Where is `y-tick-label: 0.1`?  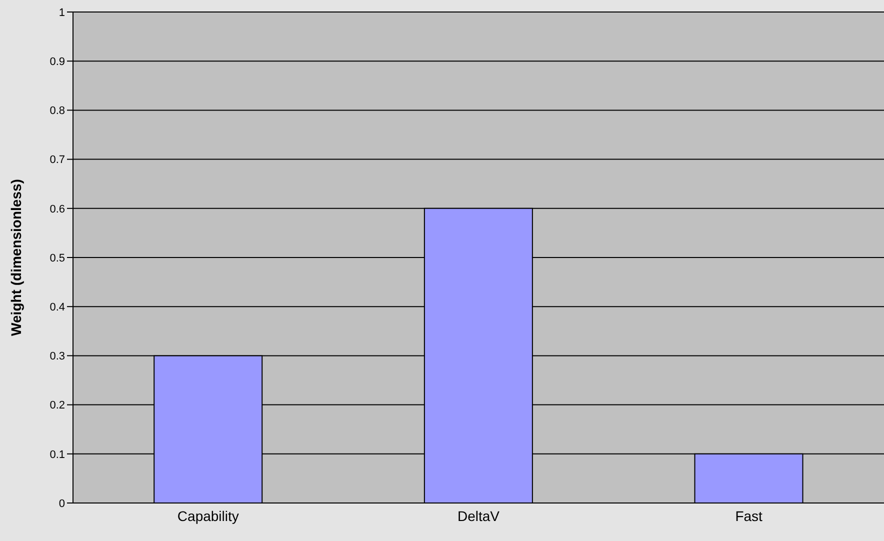
y-tick-label: 0.1 is located at coordinates (57, 454).